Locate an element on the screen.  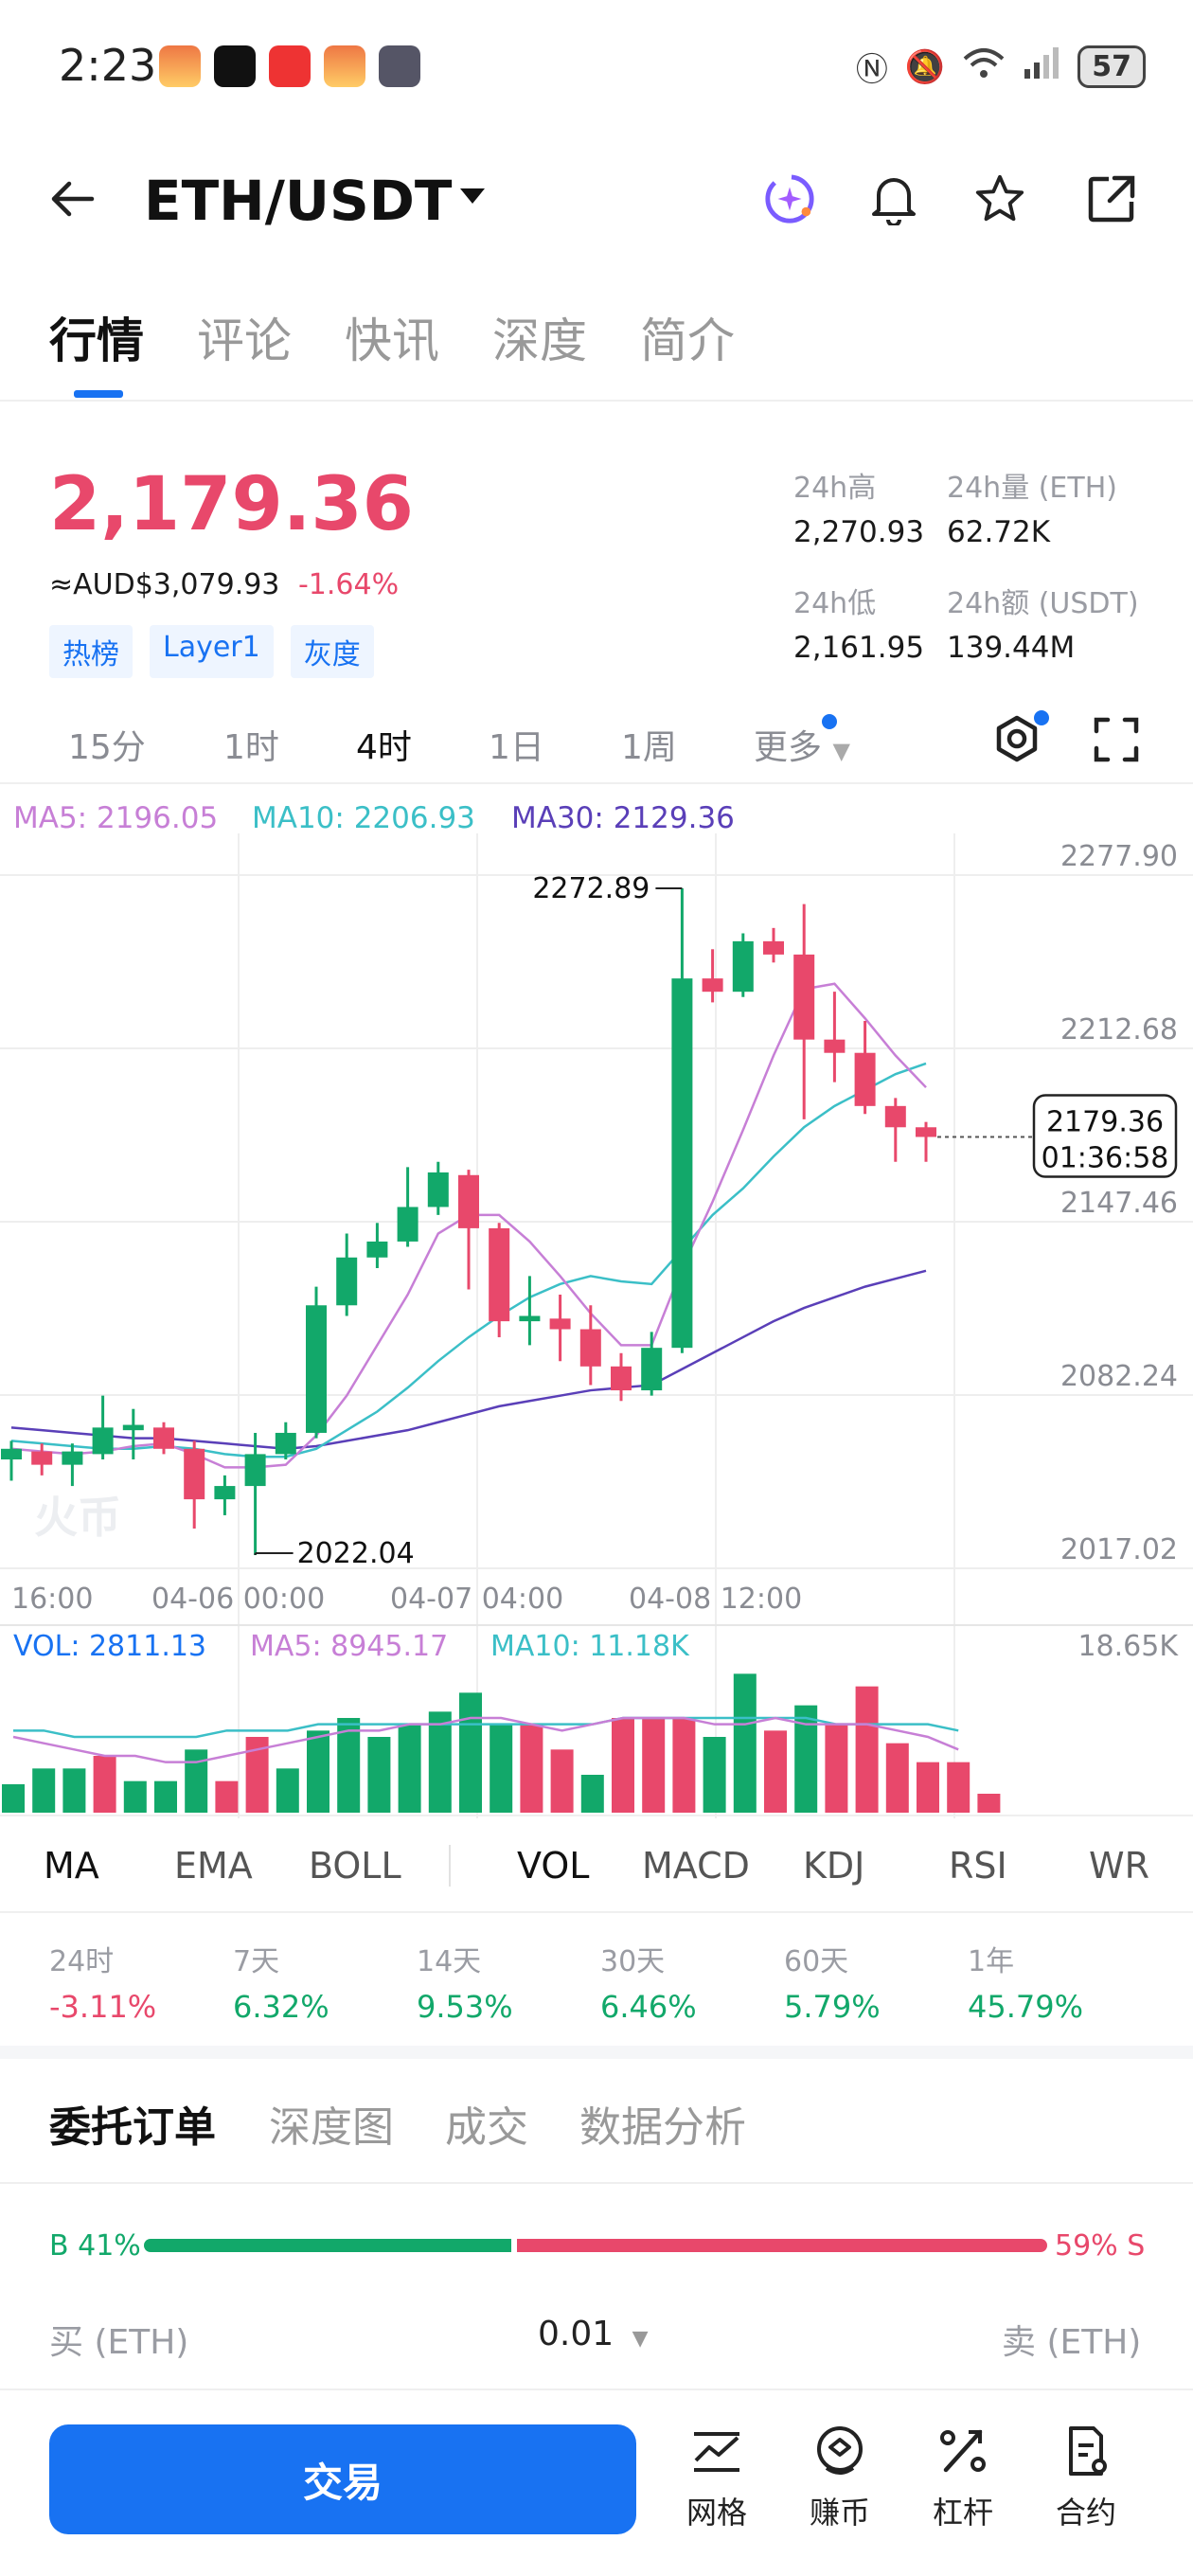
tag-list: 热榜 Layer1 灰度 is located at coordinates (211, 651).